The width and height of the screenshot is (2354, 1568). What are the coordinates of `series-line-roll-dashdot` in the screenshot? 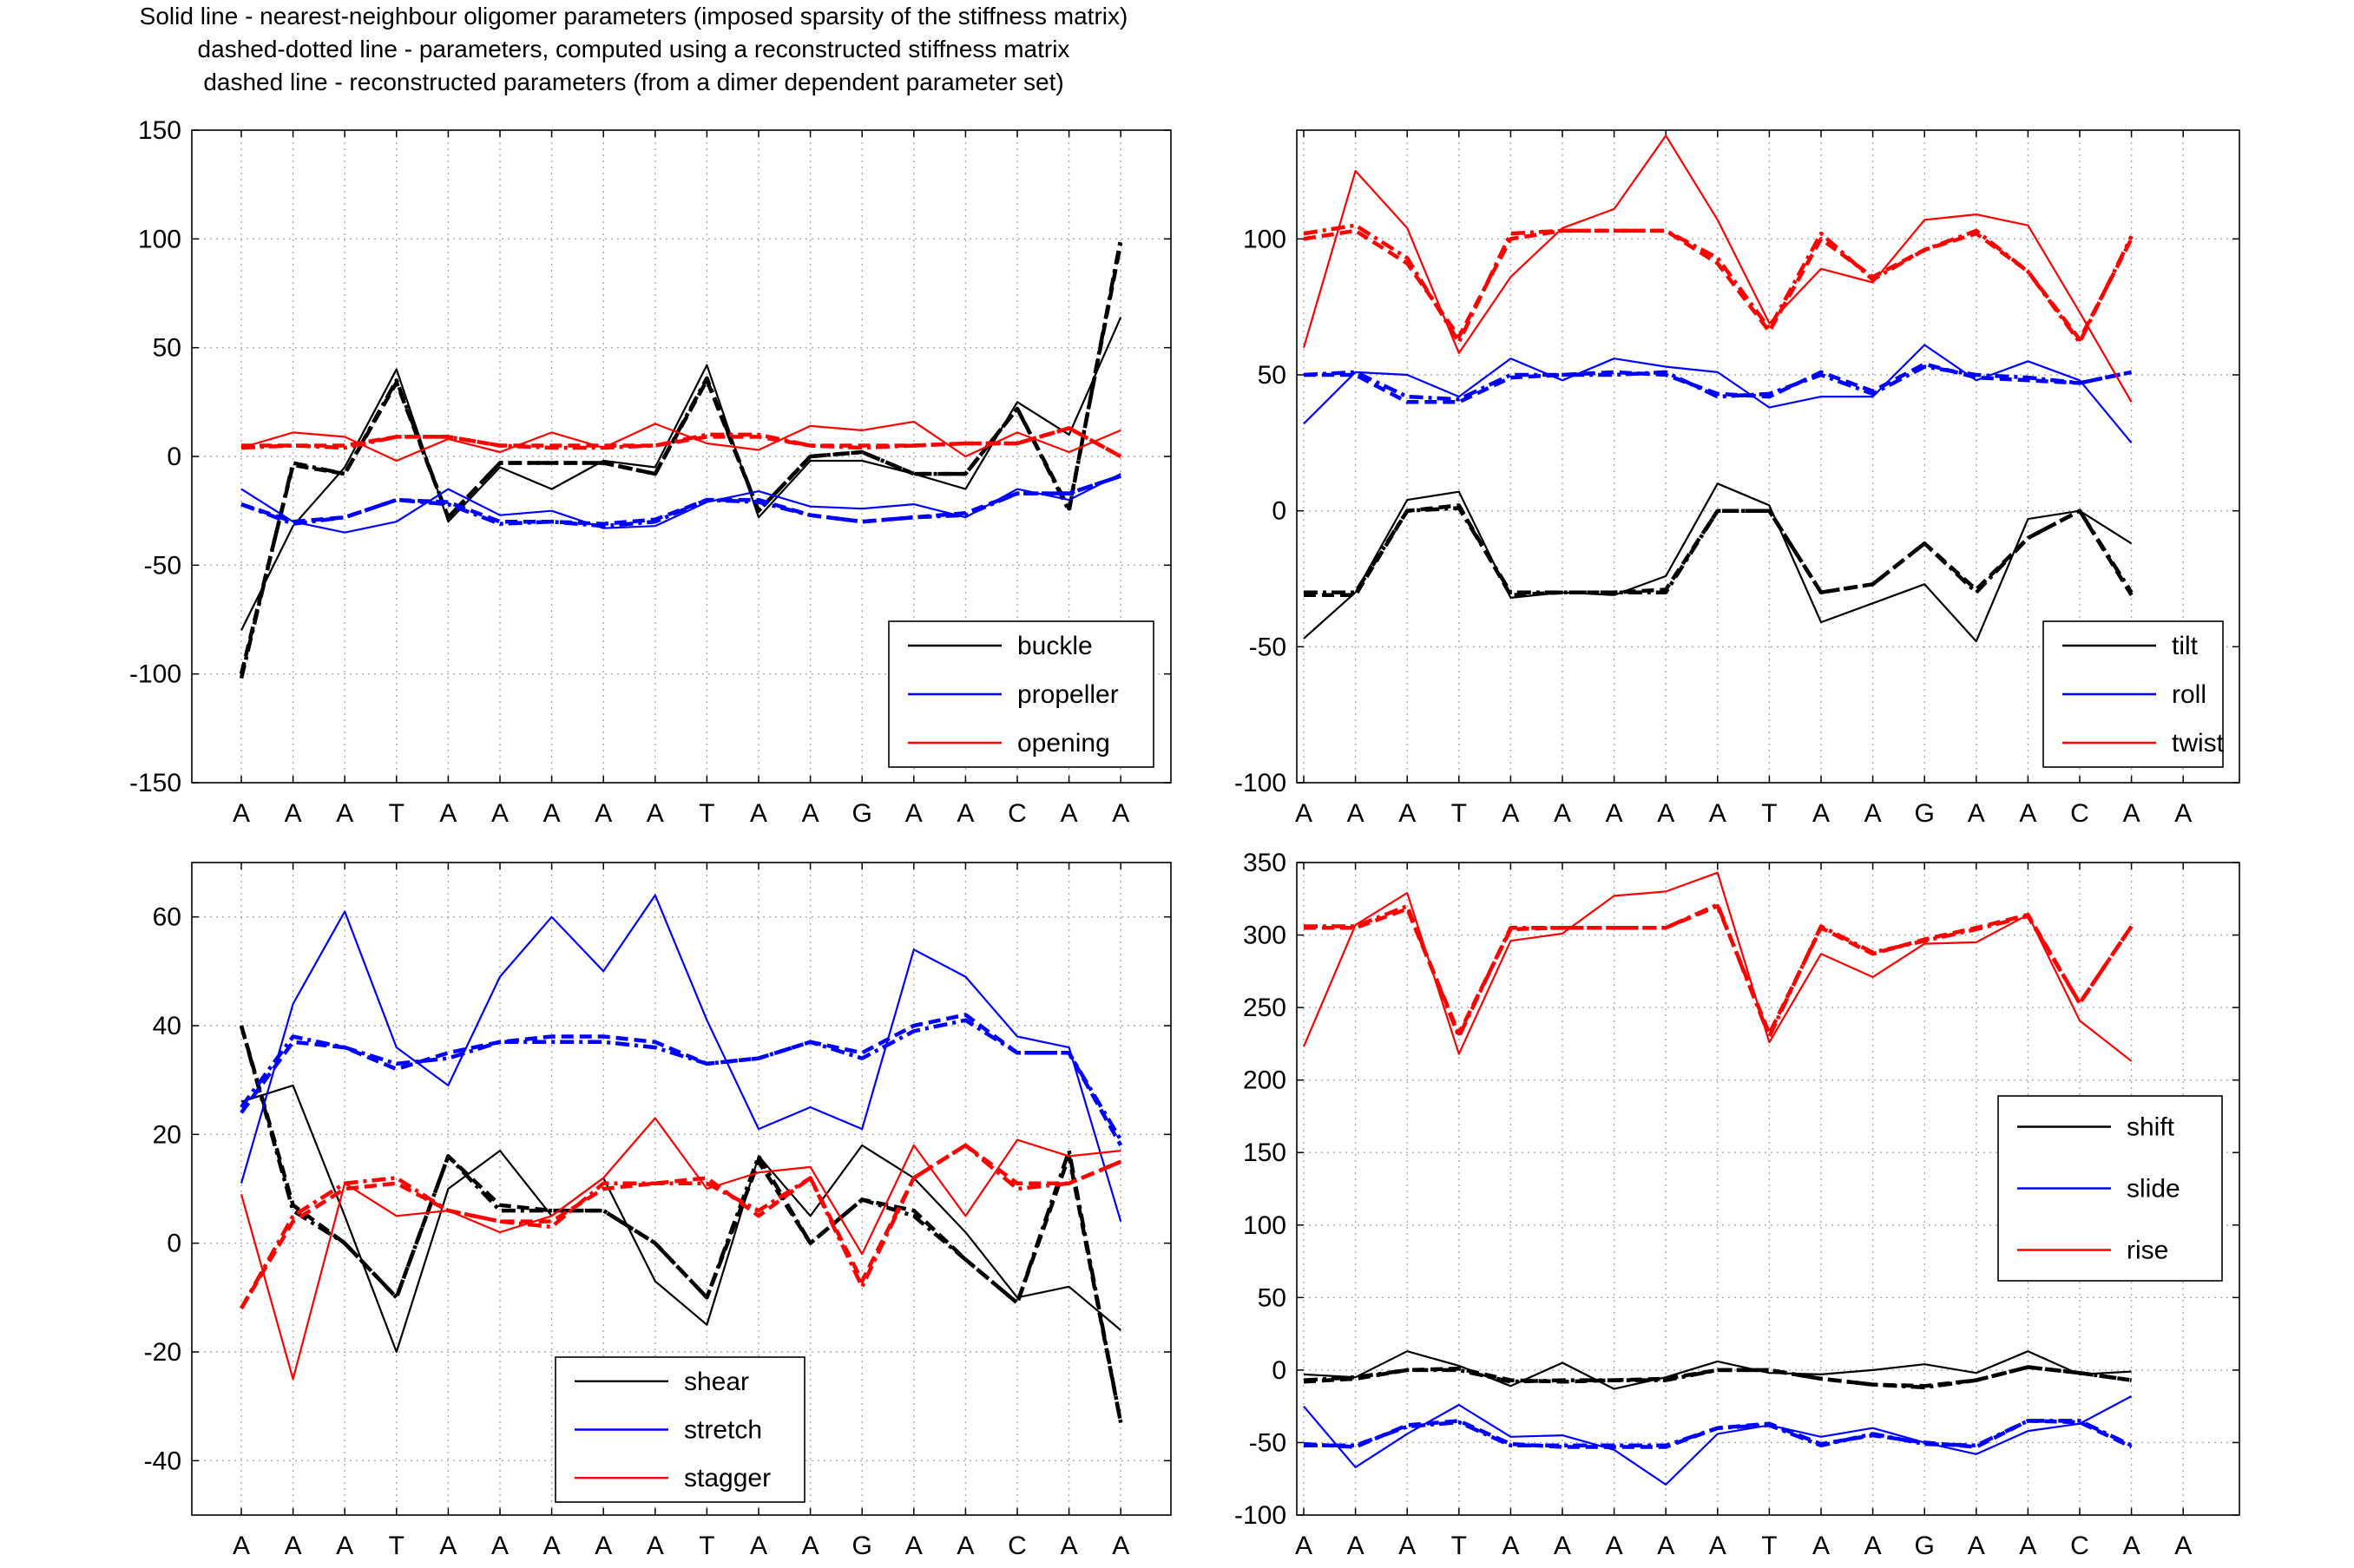 It's located at (1718, 383).